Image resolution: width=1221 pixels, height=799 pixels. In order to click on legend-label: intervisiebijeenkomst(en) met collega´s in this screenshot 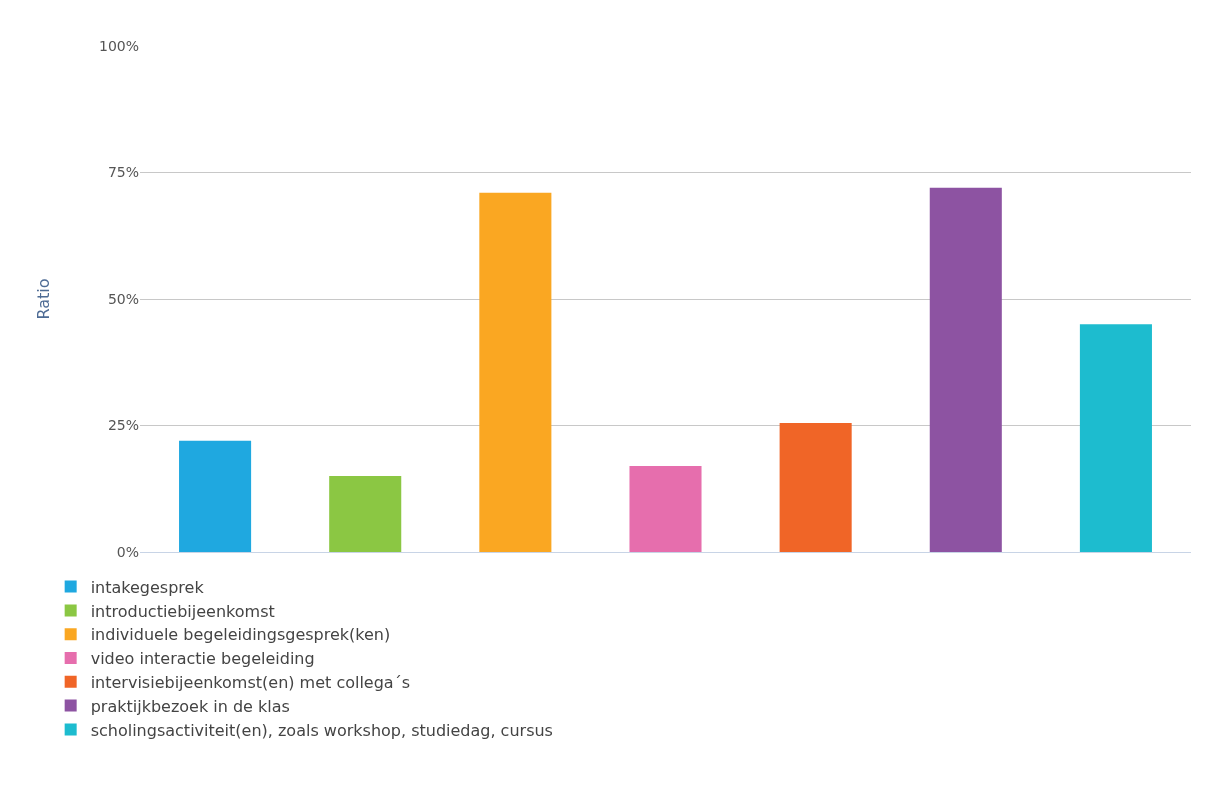, I will do `click(250, 683)`.